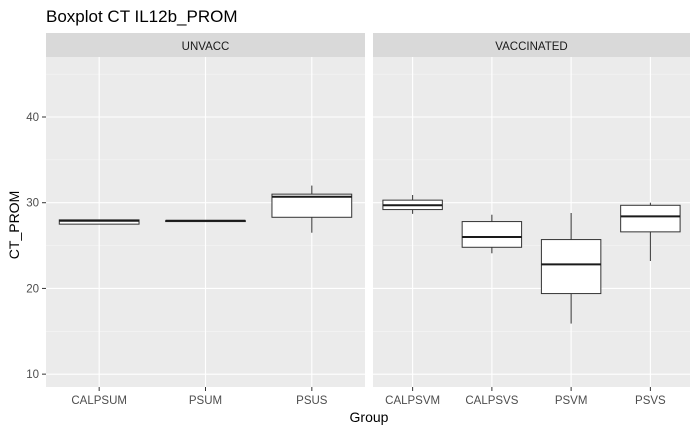 The width and height of the screenshot is (700, 432). What do you see at coordinates (14, 225) in the screenshot?
I see `y-axis-title: CT_PROM` at bounding box center [14, 225].